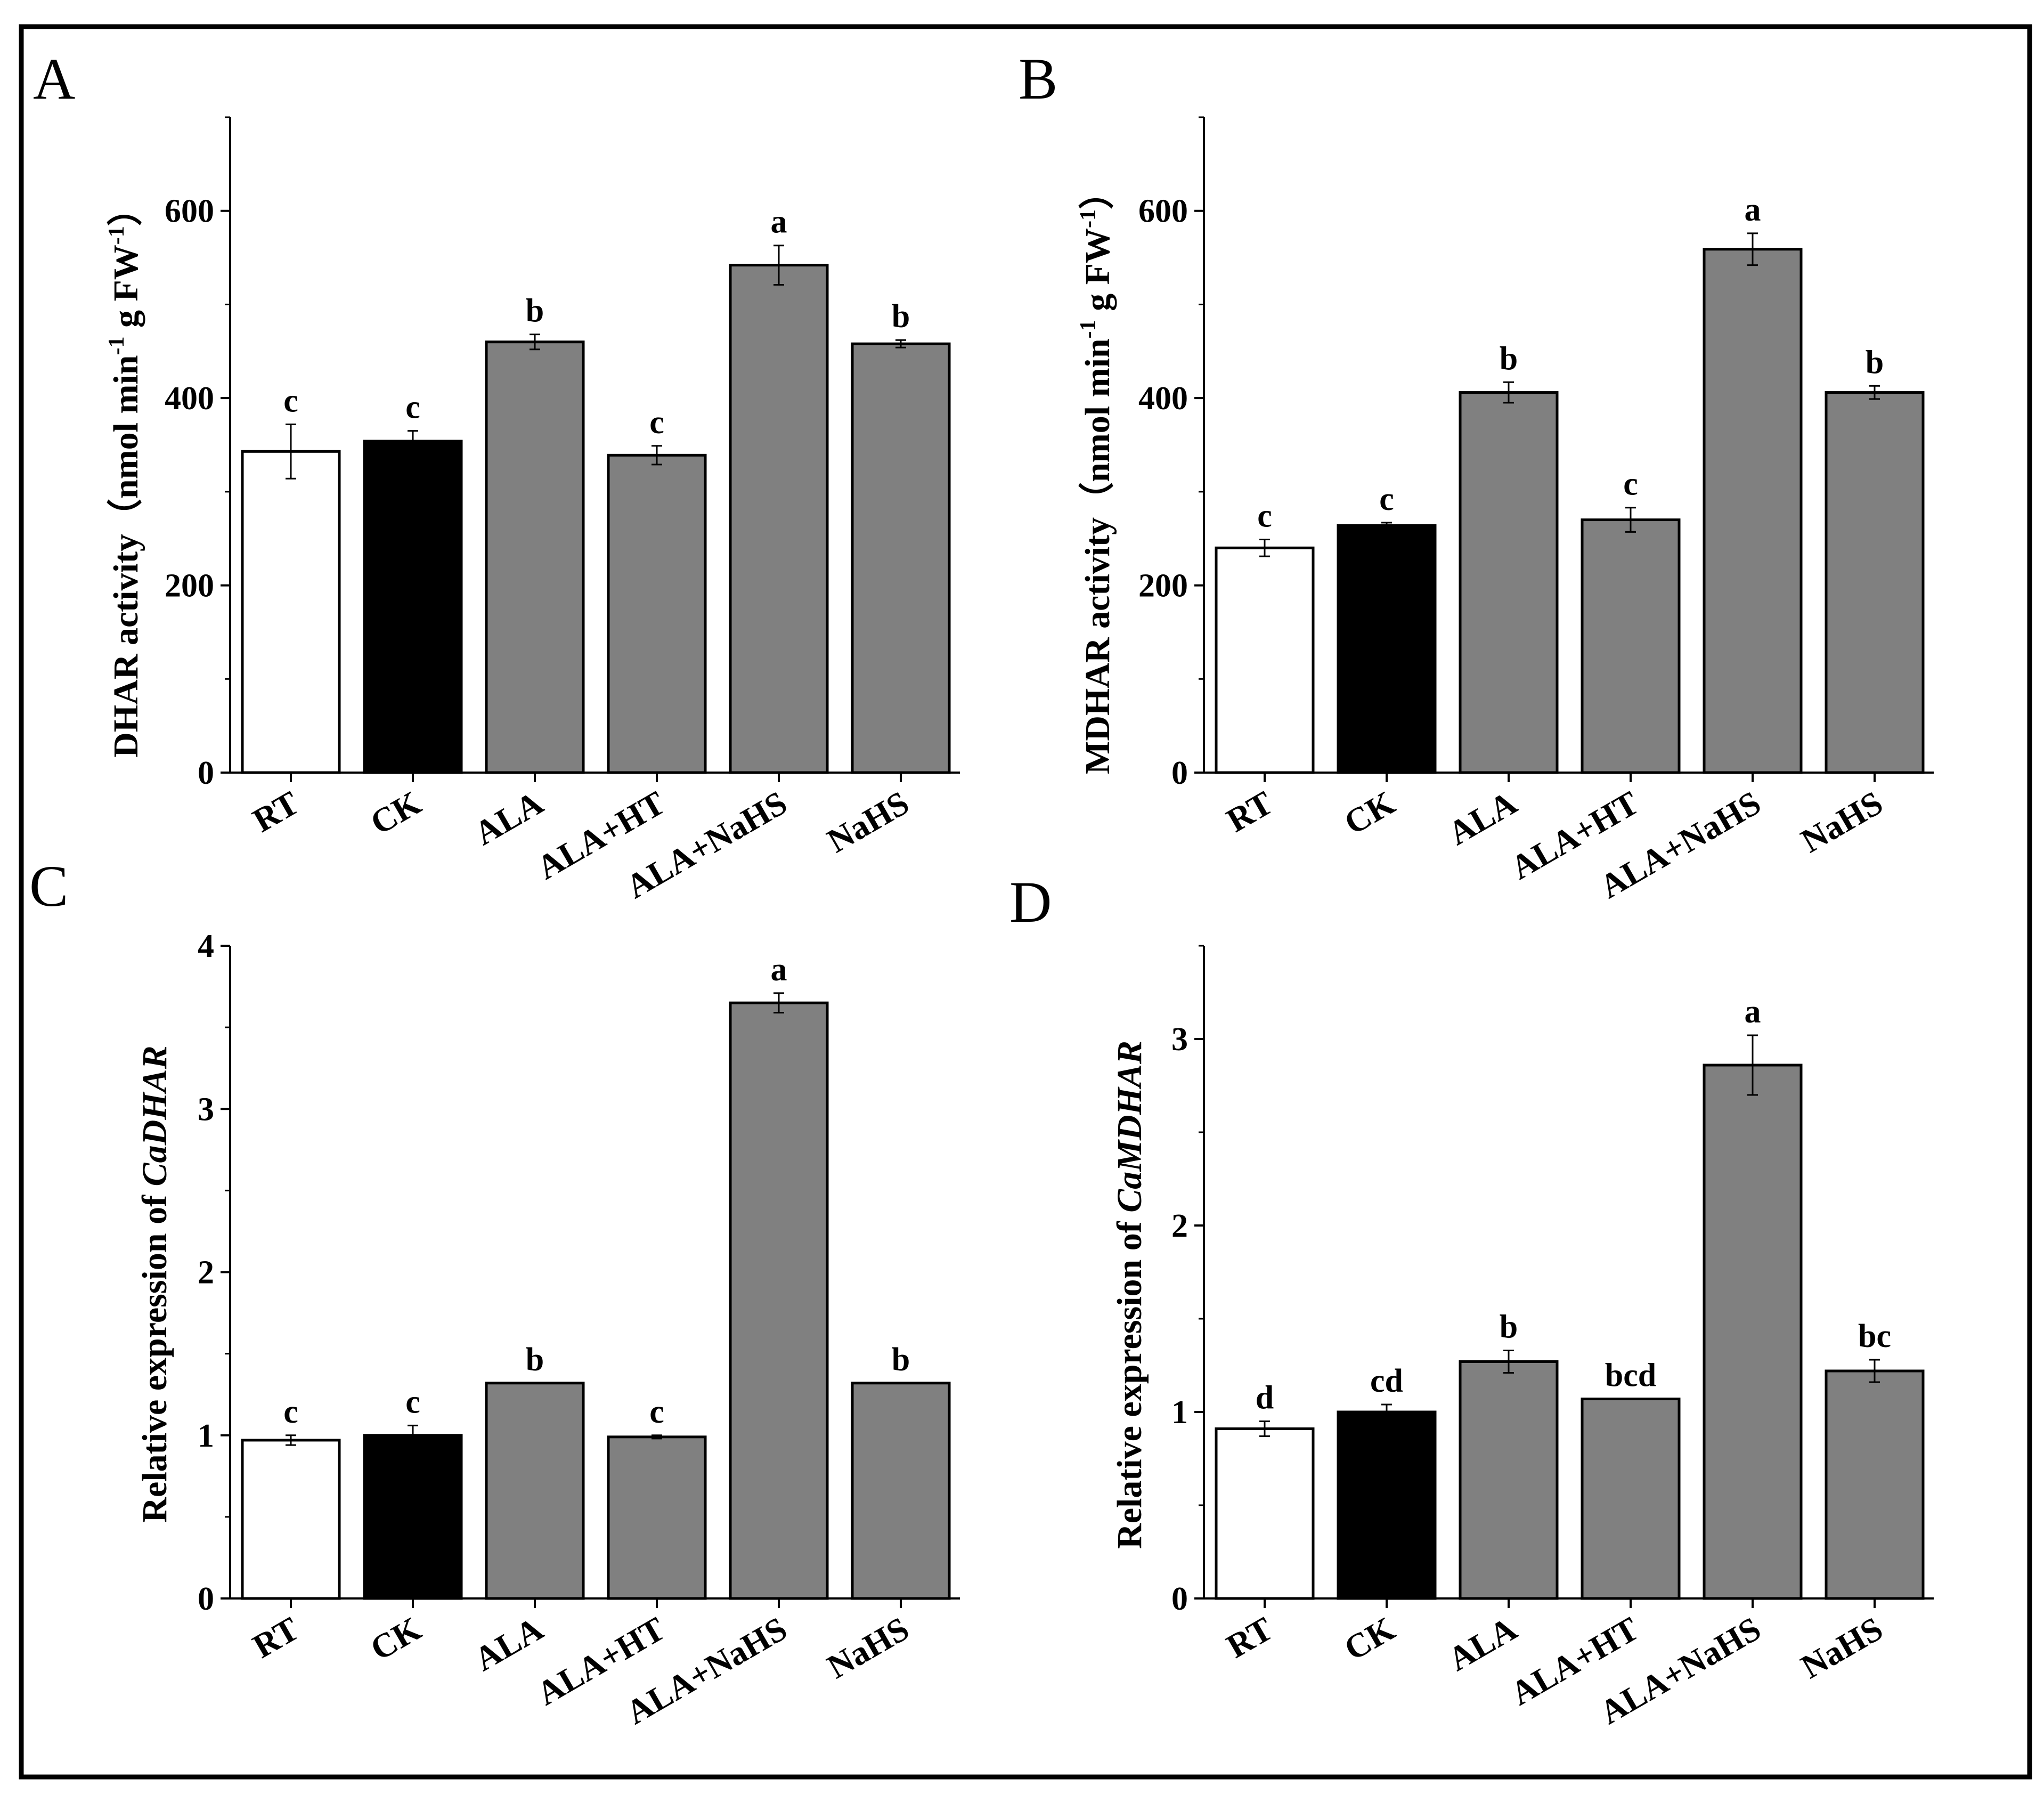 The height and width of the screenshot is (1802, 2044). What do you see at coordinates (1038, 79) in the screenshot?
I see `panel-letter-b: B` at bounding box center [1038, 79].